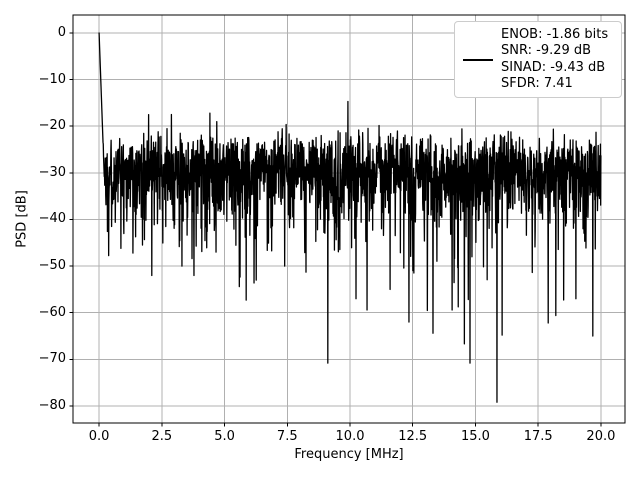 The width and height of the screenshot is (640, 480). I want to click on y-tick-label: −60, so click(52, 312).